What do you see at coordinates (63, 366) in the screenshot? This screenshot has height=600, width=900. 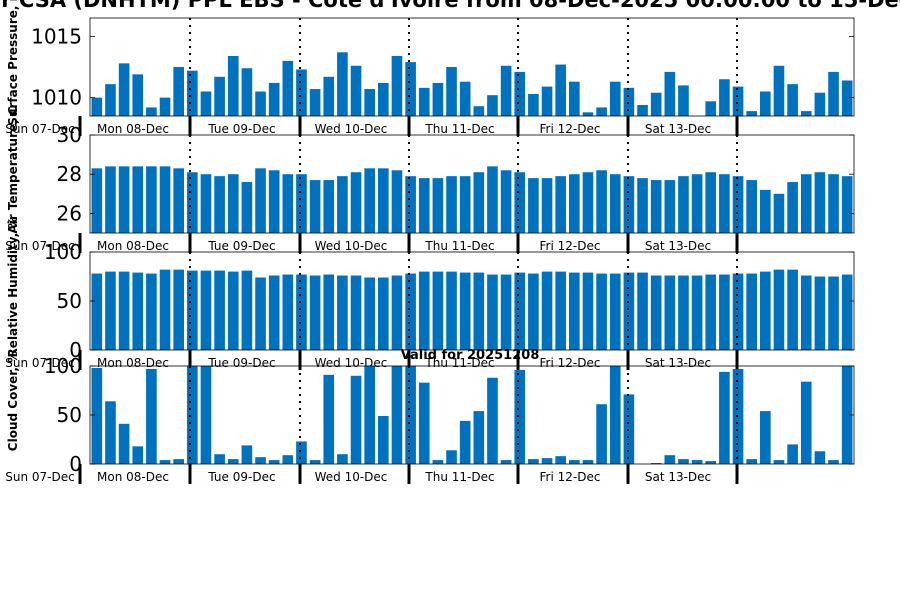 I see `y-tick-label: 100` at bounding box center [63, 366].